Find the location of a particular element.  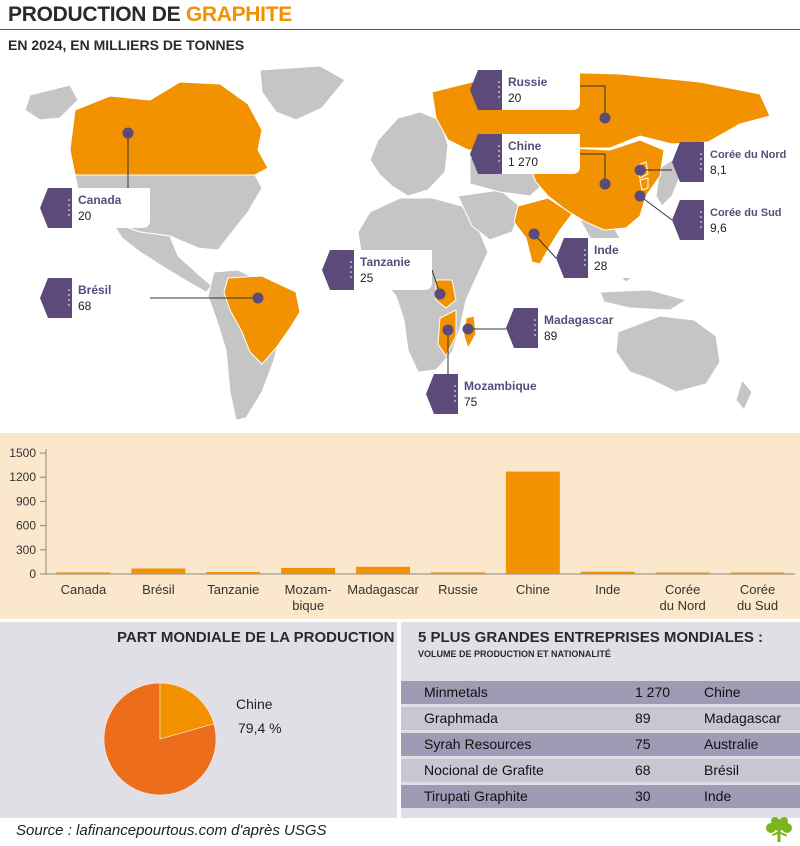

callout-value: 8,1 is located at coordinates (718, 170).